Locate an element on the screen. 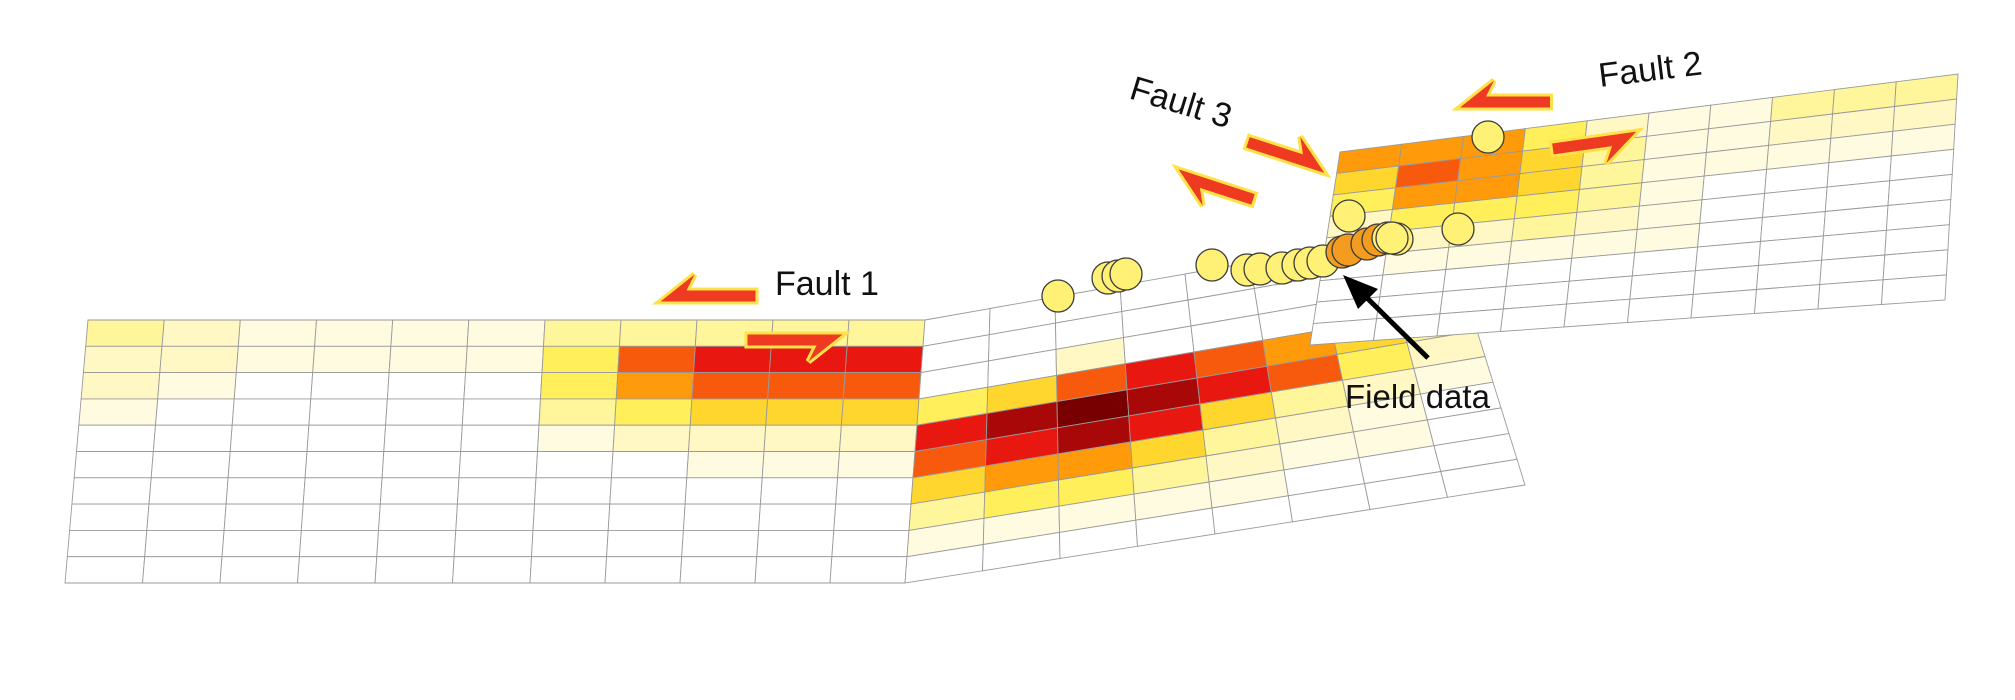 The width and height of the screenshot is (2015, 700). fault3-upper-arrow is located at coordinates (1285, 154).